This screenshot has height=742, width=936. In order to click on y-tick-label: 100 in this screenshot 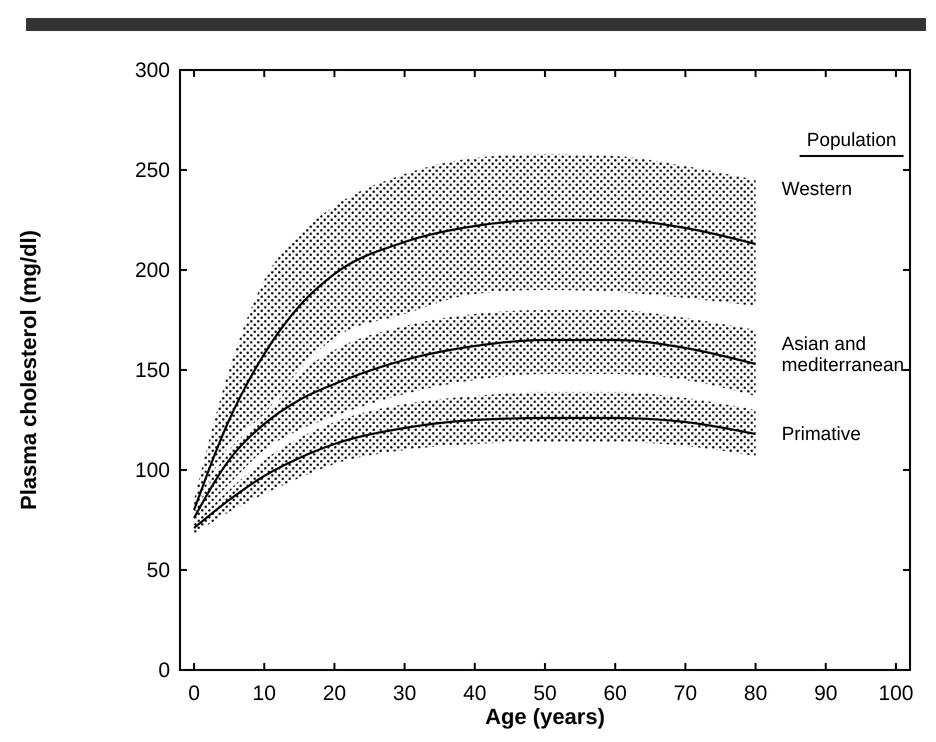, I will do `click(152, 470)`.